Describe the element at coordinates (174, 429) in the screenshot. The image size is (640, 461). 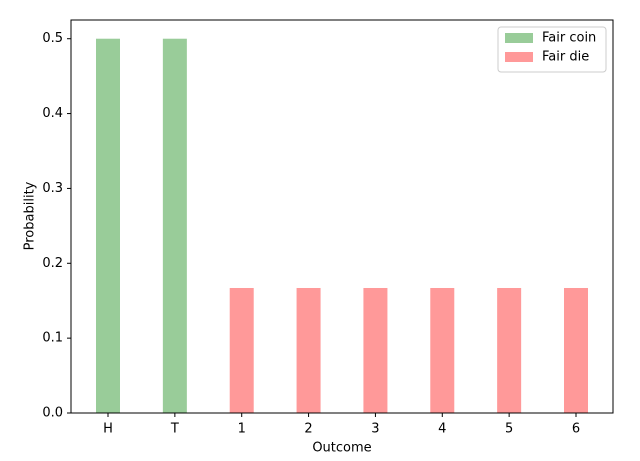
I see `x-tick-label: T` at that location.